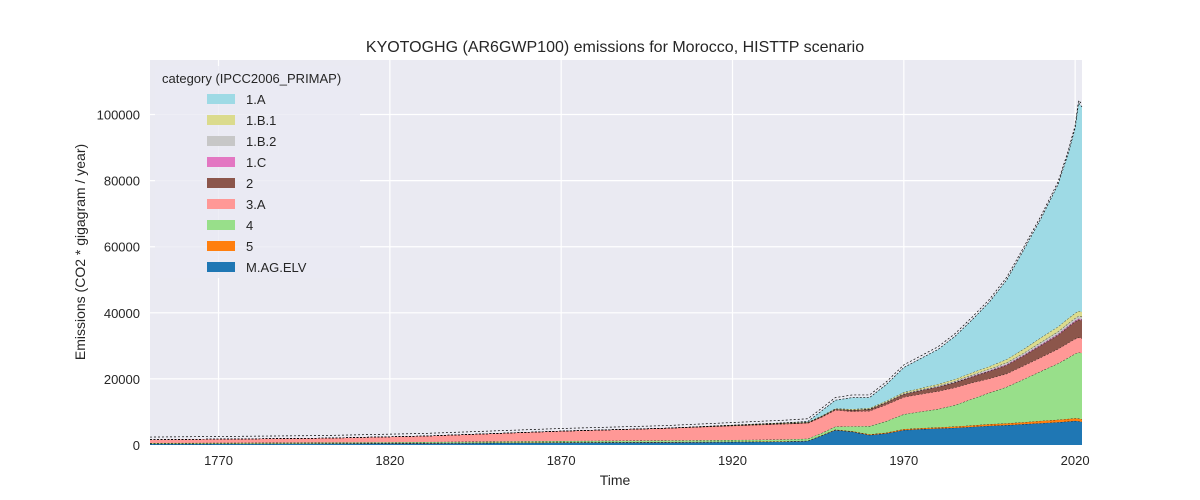 This screenshot has width=1200, height=500. I want to click on legend-title: category (IPCC2006_PRIMAP), so click(251, 78).